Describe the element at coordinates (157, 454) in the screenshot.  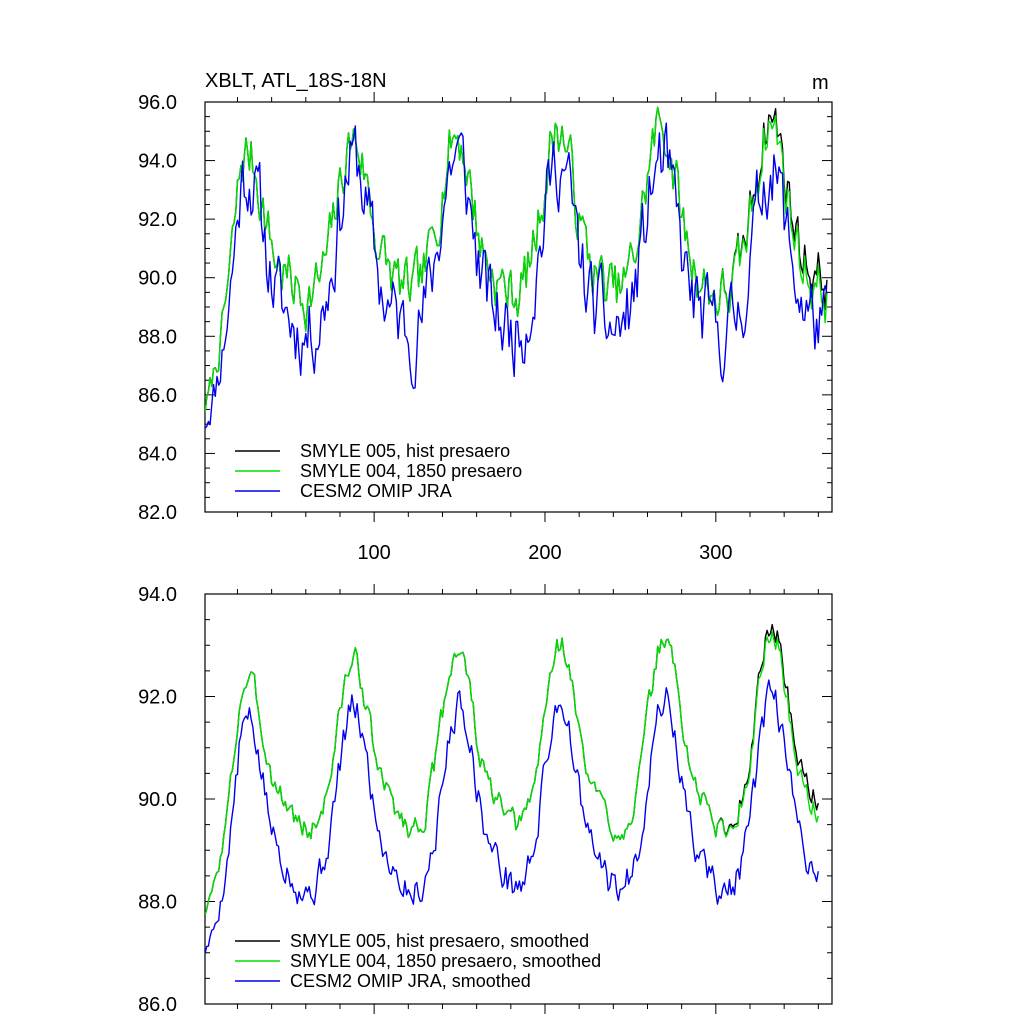
I see `y-tick-label: 84.0` at that location.